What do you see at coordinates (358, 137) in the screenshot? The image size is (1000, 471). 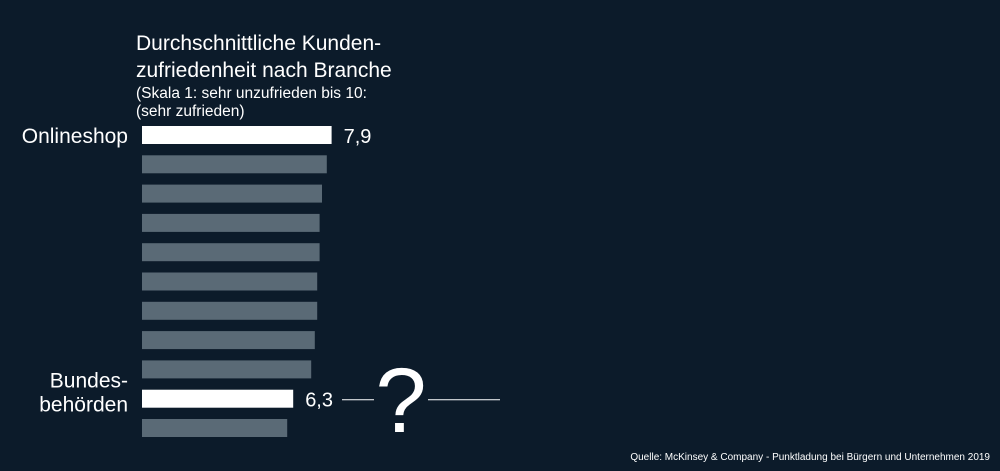 I see `bar-value-label: 7,9` at bounding box center [358, 137].